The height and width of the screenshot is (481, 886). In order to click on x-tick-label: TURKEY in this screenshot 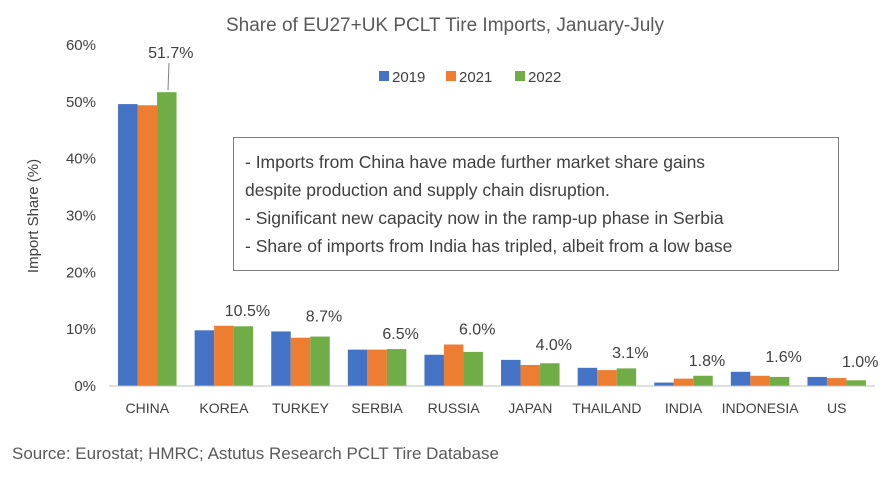, I will do `click(300, 408)`.